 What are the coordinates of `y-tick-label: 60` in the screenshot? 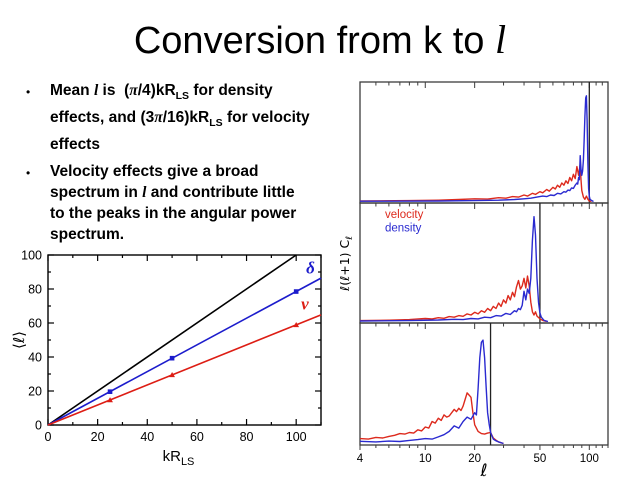 It's located at (35, 324).